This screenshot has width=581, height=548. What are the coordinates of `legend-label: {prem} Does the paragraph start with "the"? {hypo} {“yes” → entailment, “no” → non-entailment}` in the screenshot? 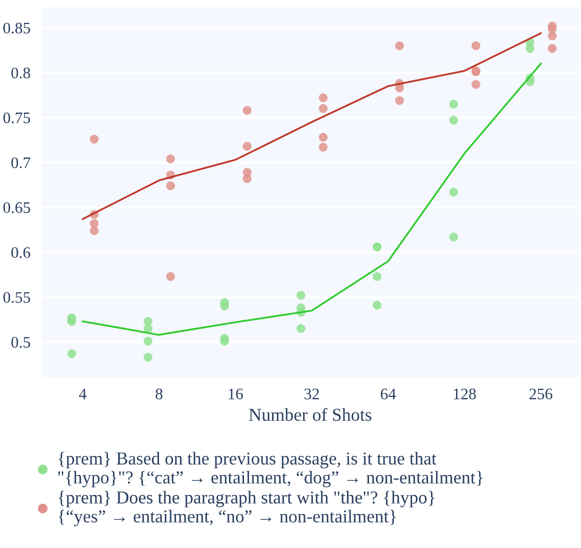 It's located at (246, 508).